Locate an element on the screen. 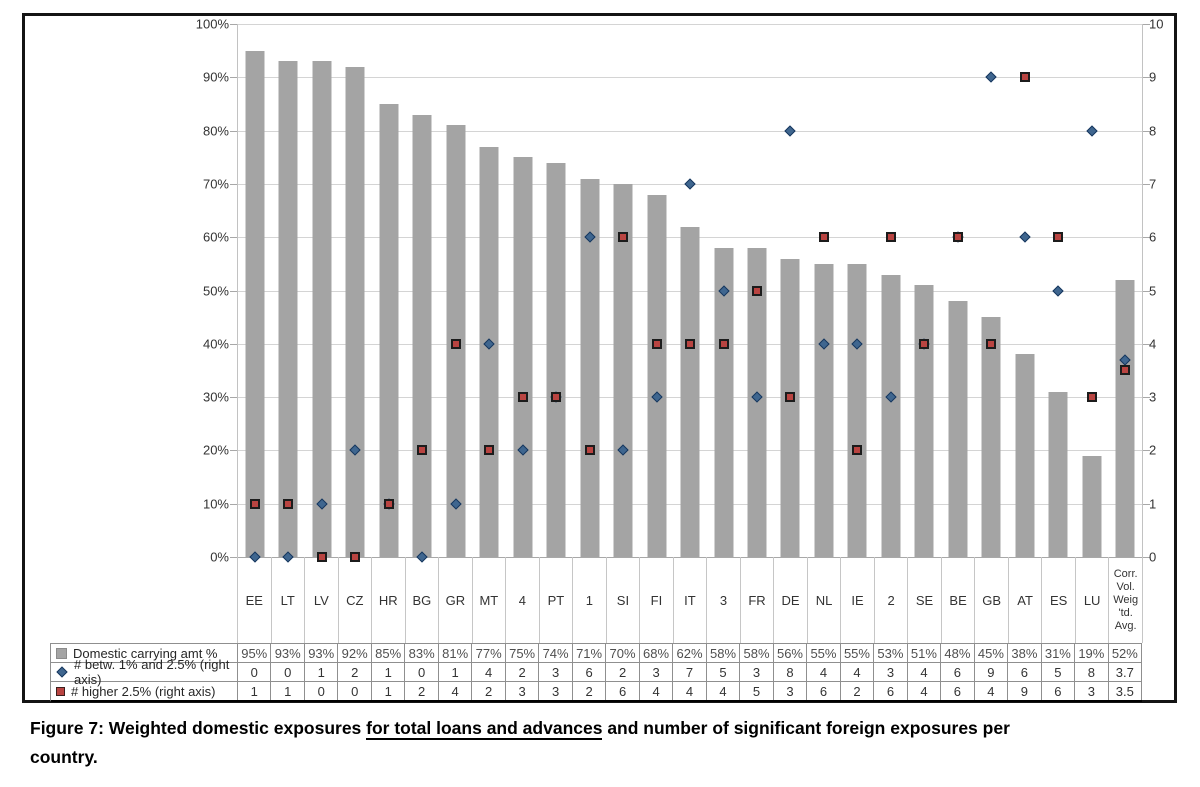  bar-domestic-SE is located at coordinates (924, 421).